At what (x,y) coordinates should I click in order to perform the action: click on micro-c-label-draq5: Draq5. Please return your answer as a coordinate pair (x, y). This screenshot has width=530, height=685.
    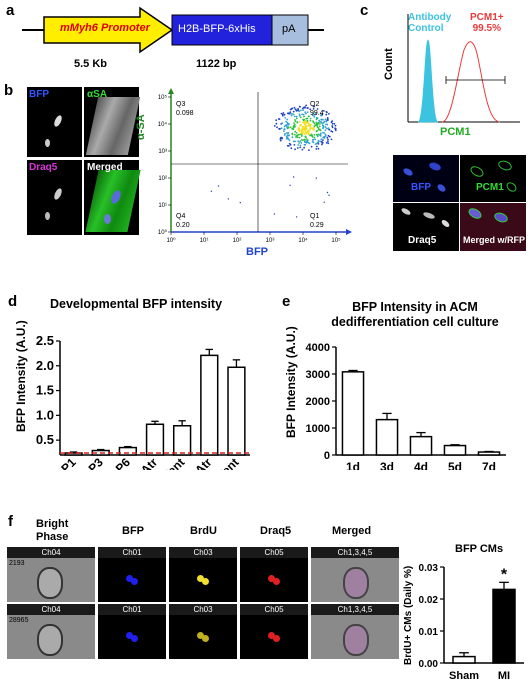
    Looking at the image, I should click on (422, 240).